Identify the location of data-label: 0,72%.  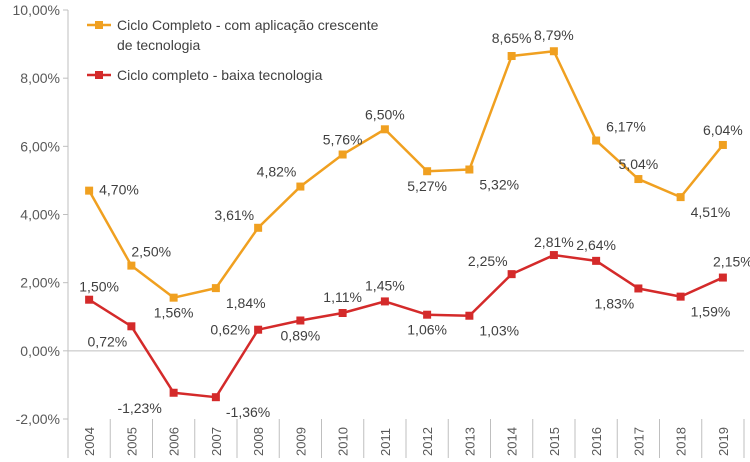
(108, 341).